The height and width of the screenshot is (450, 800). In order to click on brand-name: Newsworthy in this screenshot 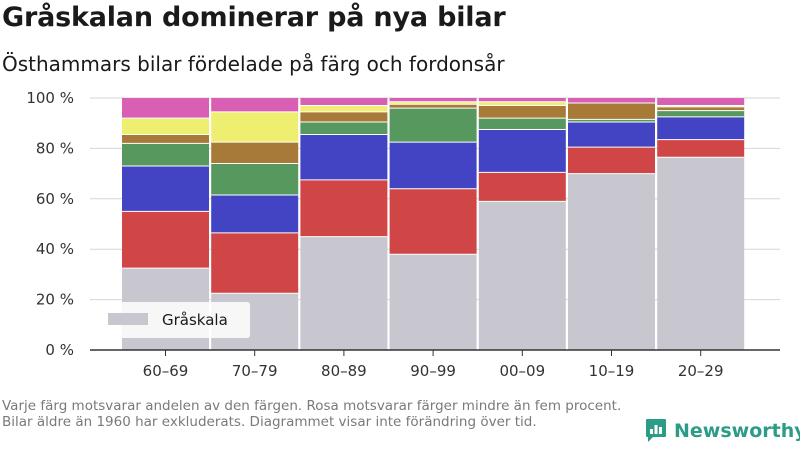, I will do `click(737, 431)`.